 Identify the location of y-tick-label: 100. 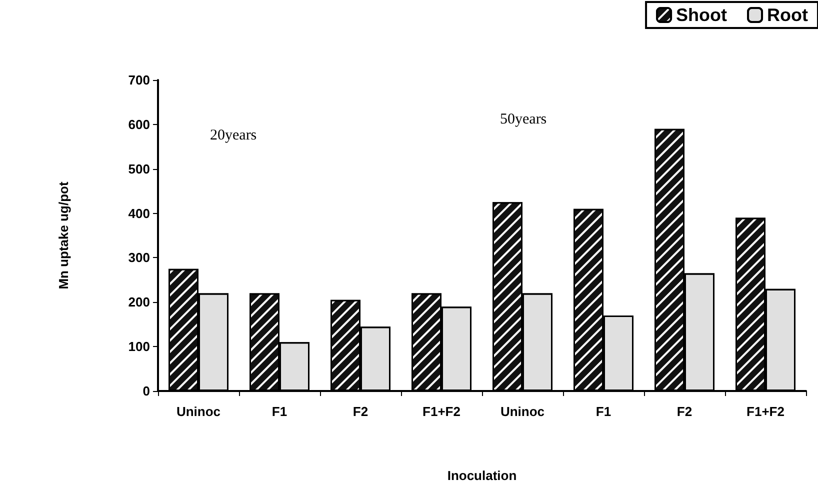
(139, 346).